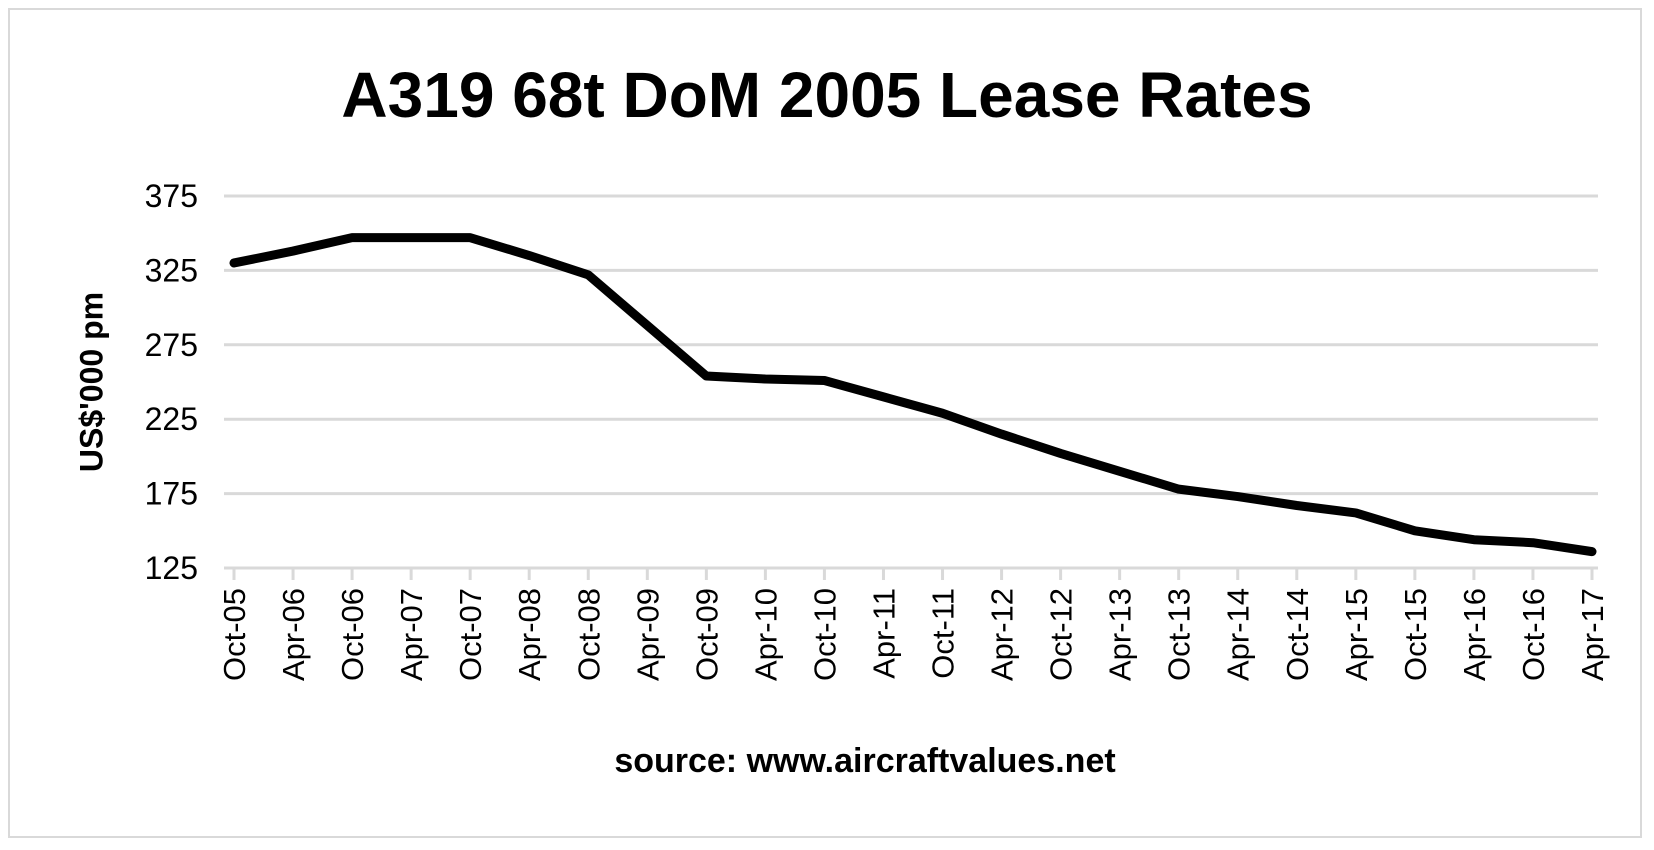  Describe the element at coordinates (470, 634) in the screenshot. I see `x-tick-label: Oct-07` at that location.